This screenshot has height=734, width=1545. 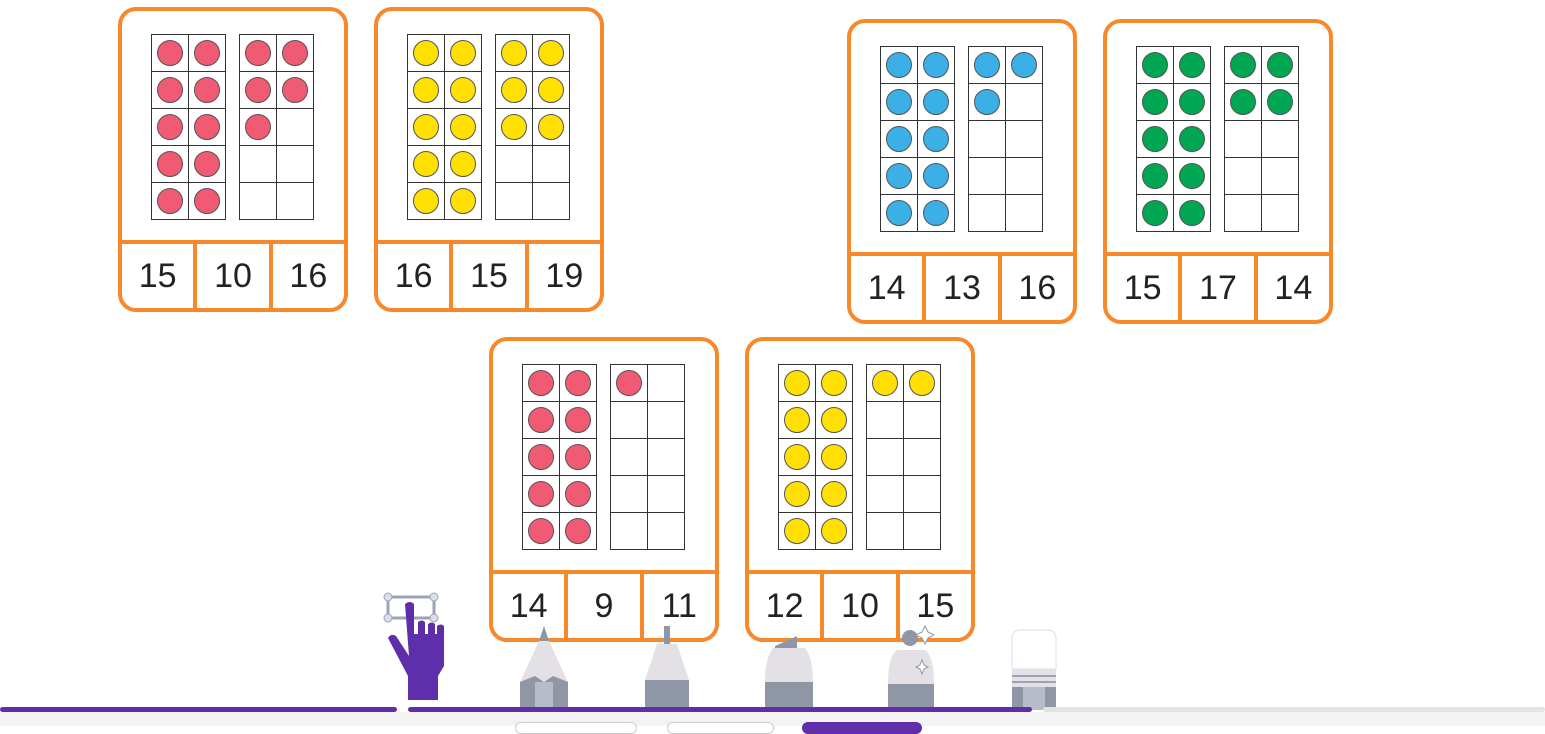 What do you see at coordinates (606, 606) in the screenshot?
I see `answer-option: 9` at bounding box center [606, 606].